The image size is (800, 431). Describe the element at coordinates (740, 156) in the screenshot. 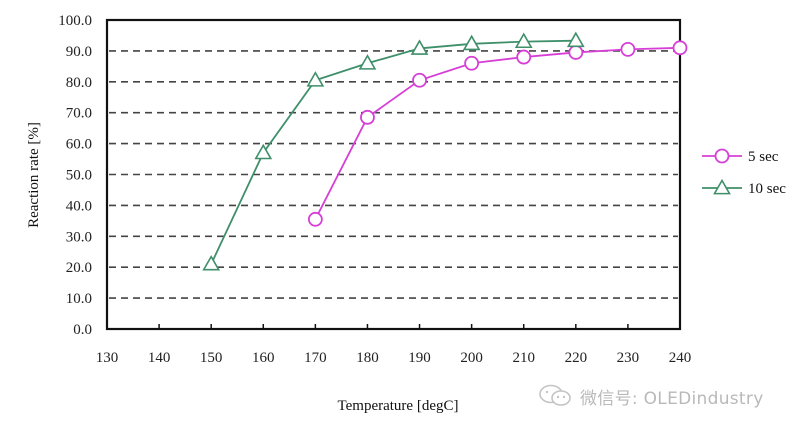

I see `legend-item: 5 sec` at that location.